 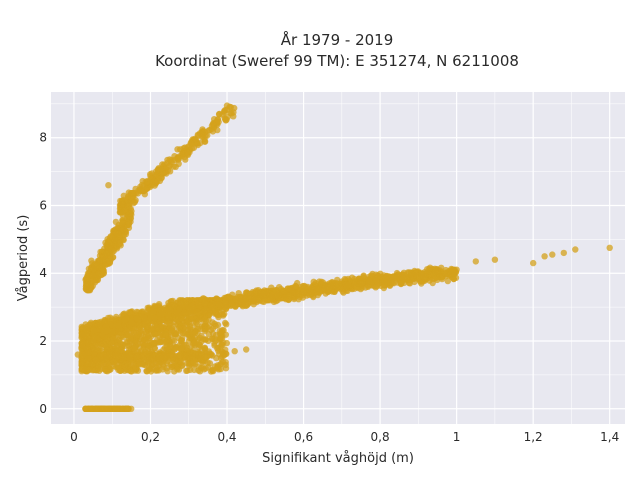 I want to click on x-tick-label: 1, so click(x=457, y=437).